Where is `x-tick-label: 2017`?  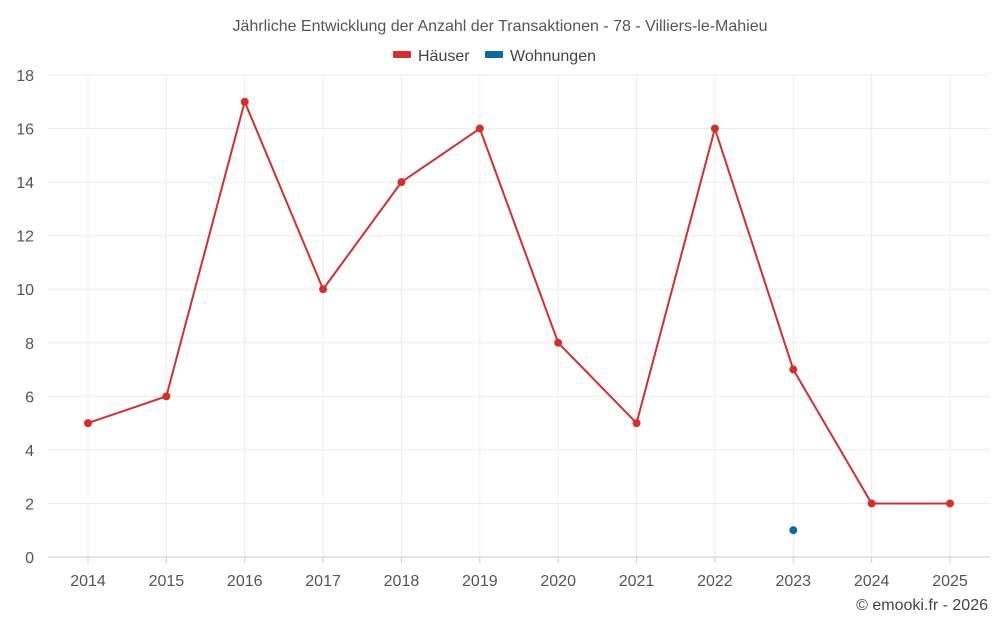 x-tick-label: 2017 is located at coordinates (323, 581).